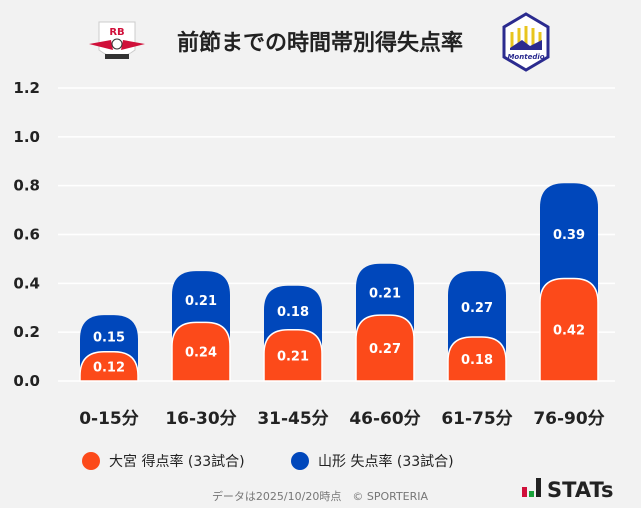 The width and height of the screenshot is (641, 508). I want to click on chart-title: 前節までの時間帯別得失点率, so click(320, 43).